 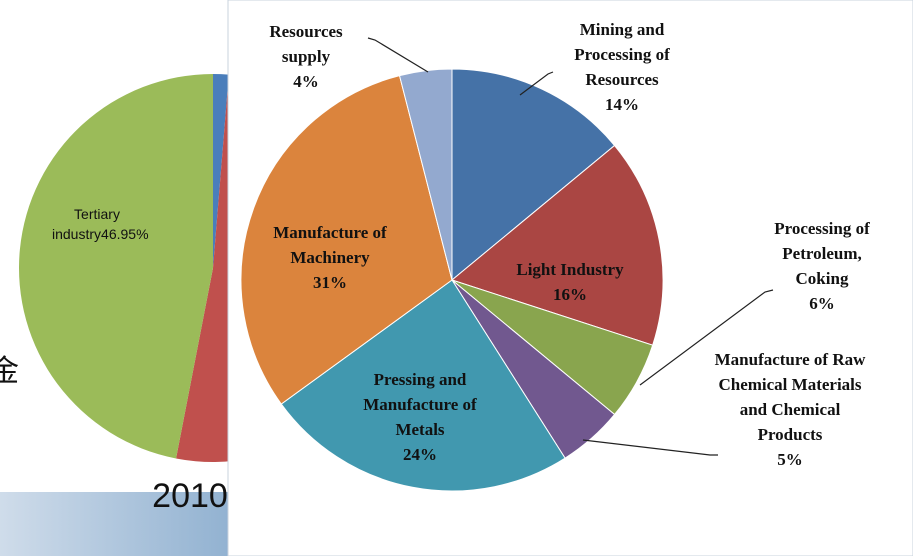 I want to click on value-label: 24%, so click(x=420, y=454).